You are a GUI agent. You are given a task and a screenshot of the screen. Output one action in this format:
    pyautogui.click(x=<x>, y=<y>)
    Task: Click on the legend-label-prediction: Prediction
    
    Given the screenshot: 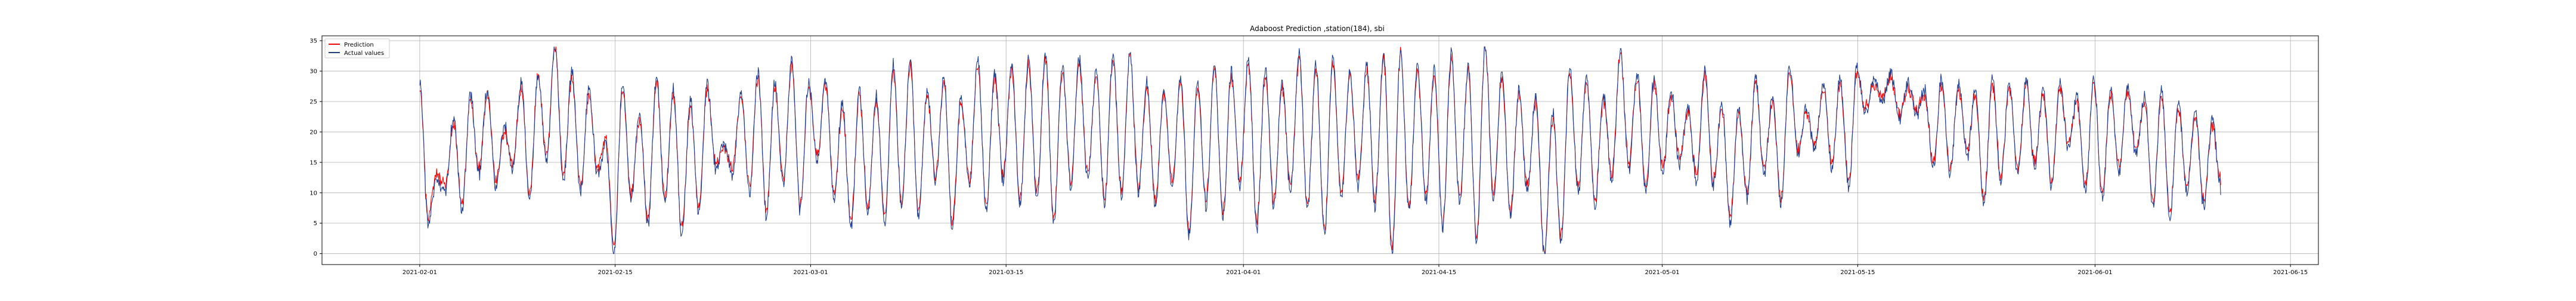 What is the action you would take?
    pyautogui.click(x=359, y=45)
    